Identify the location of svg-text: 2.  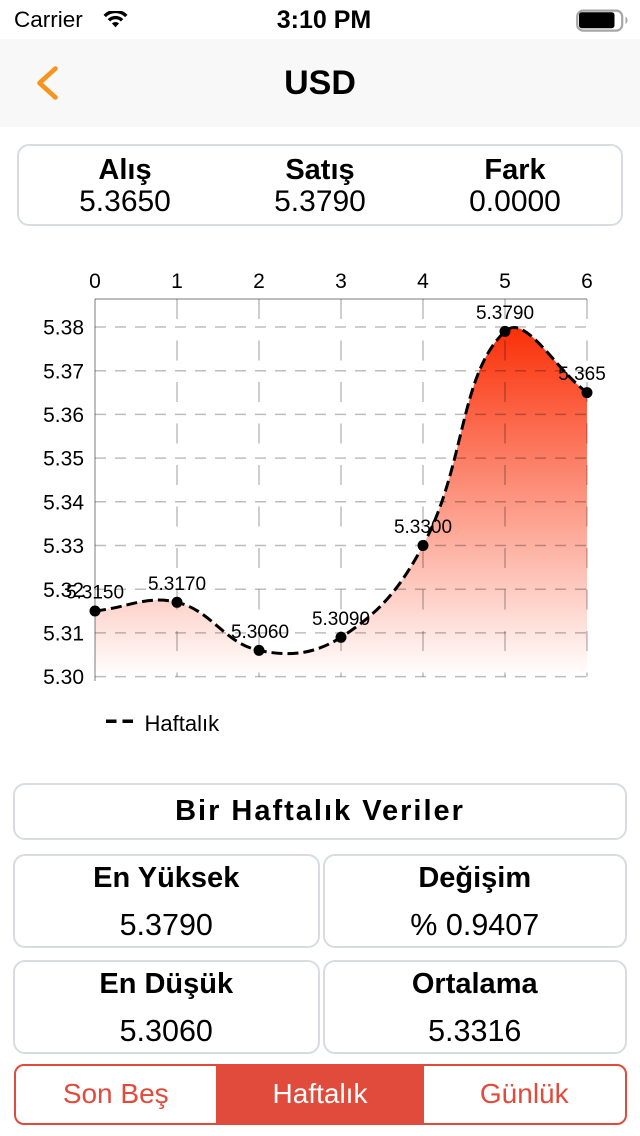
(259, 281).